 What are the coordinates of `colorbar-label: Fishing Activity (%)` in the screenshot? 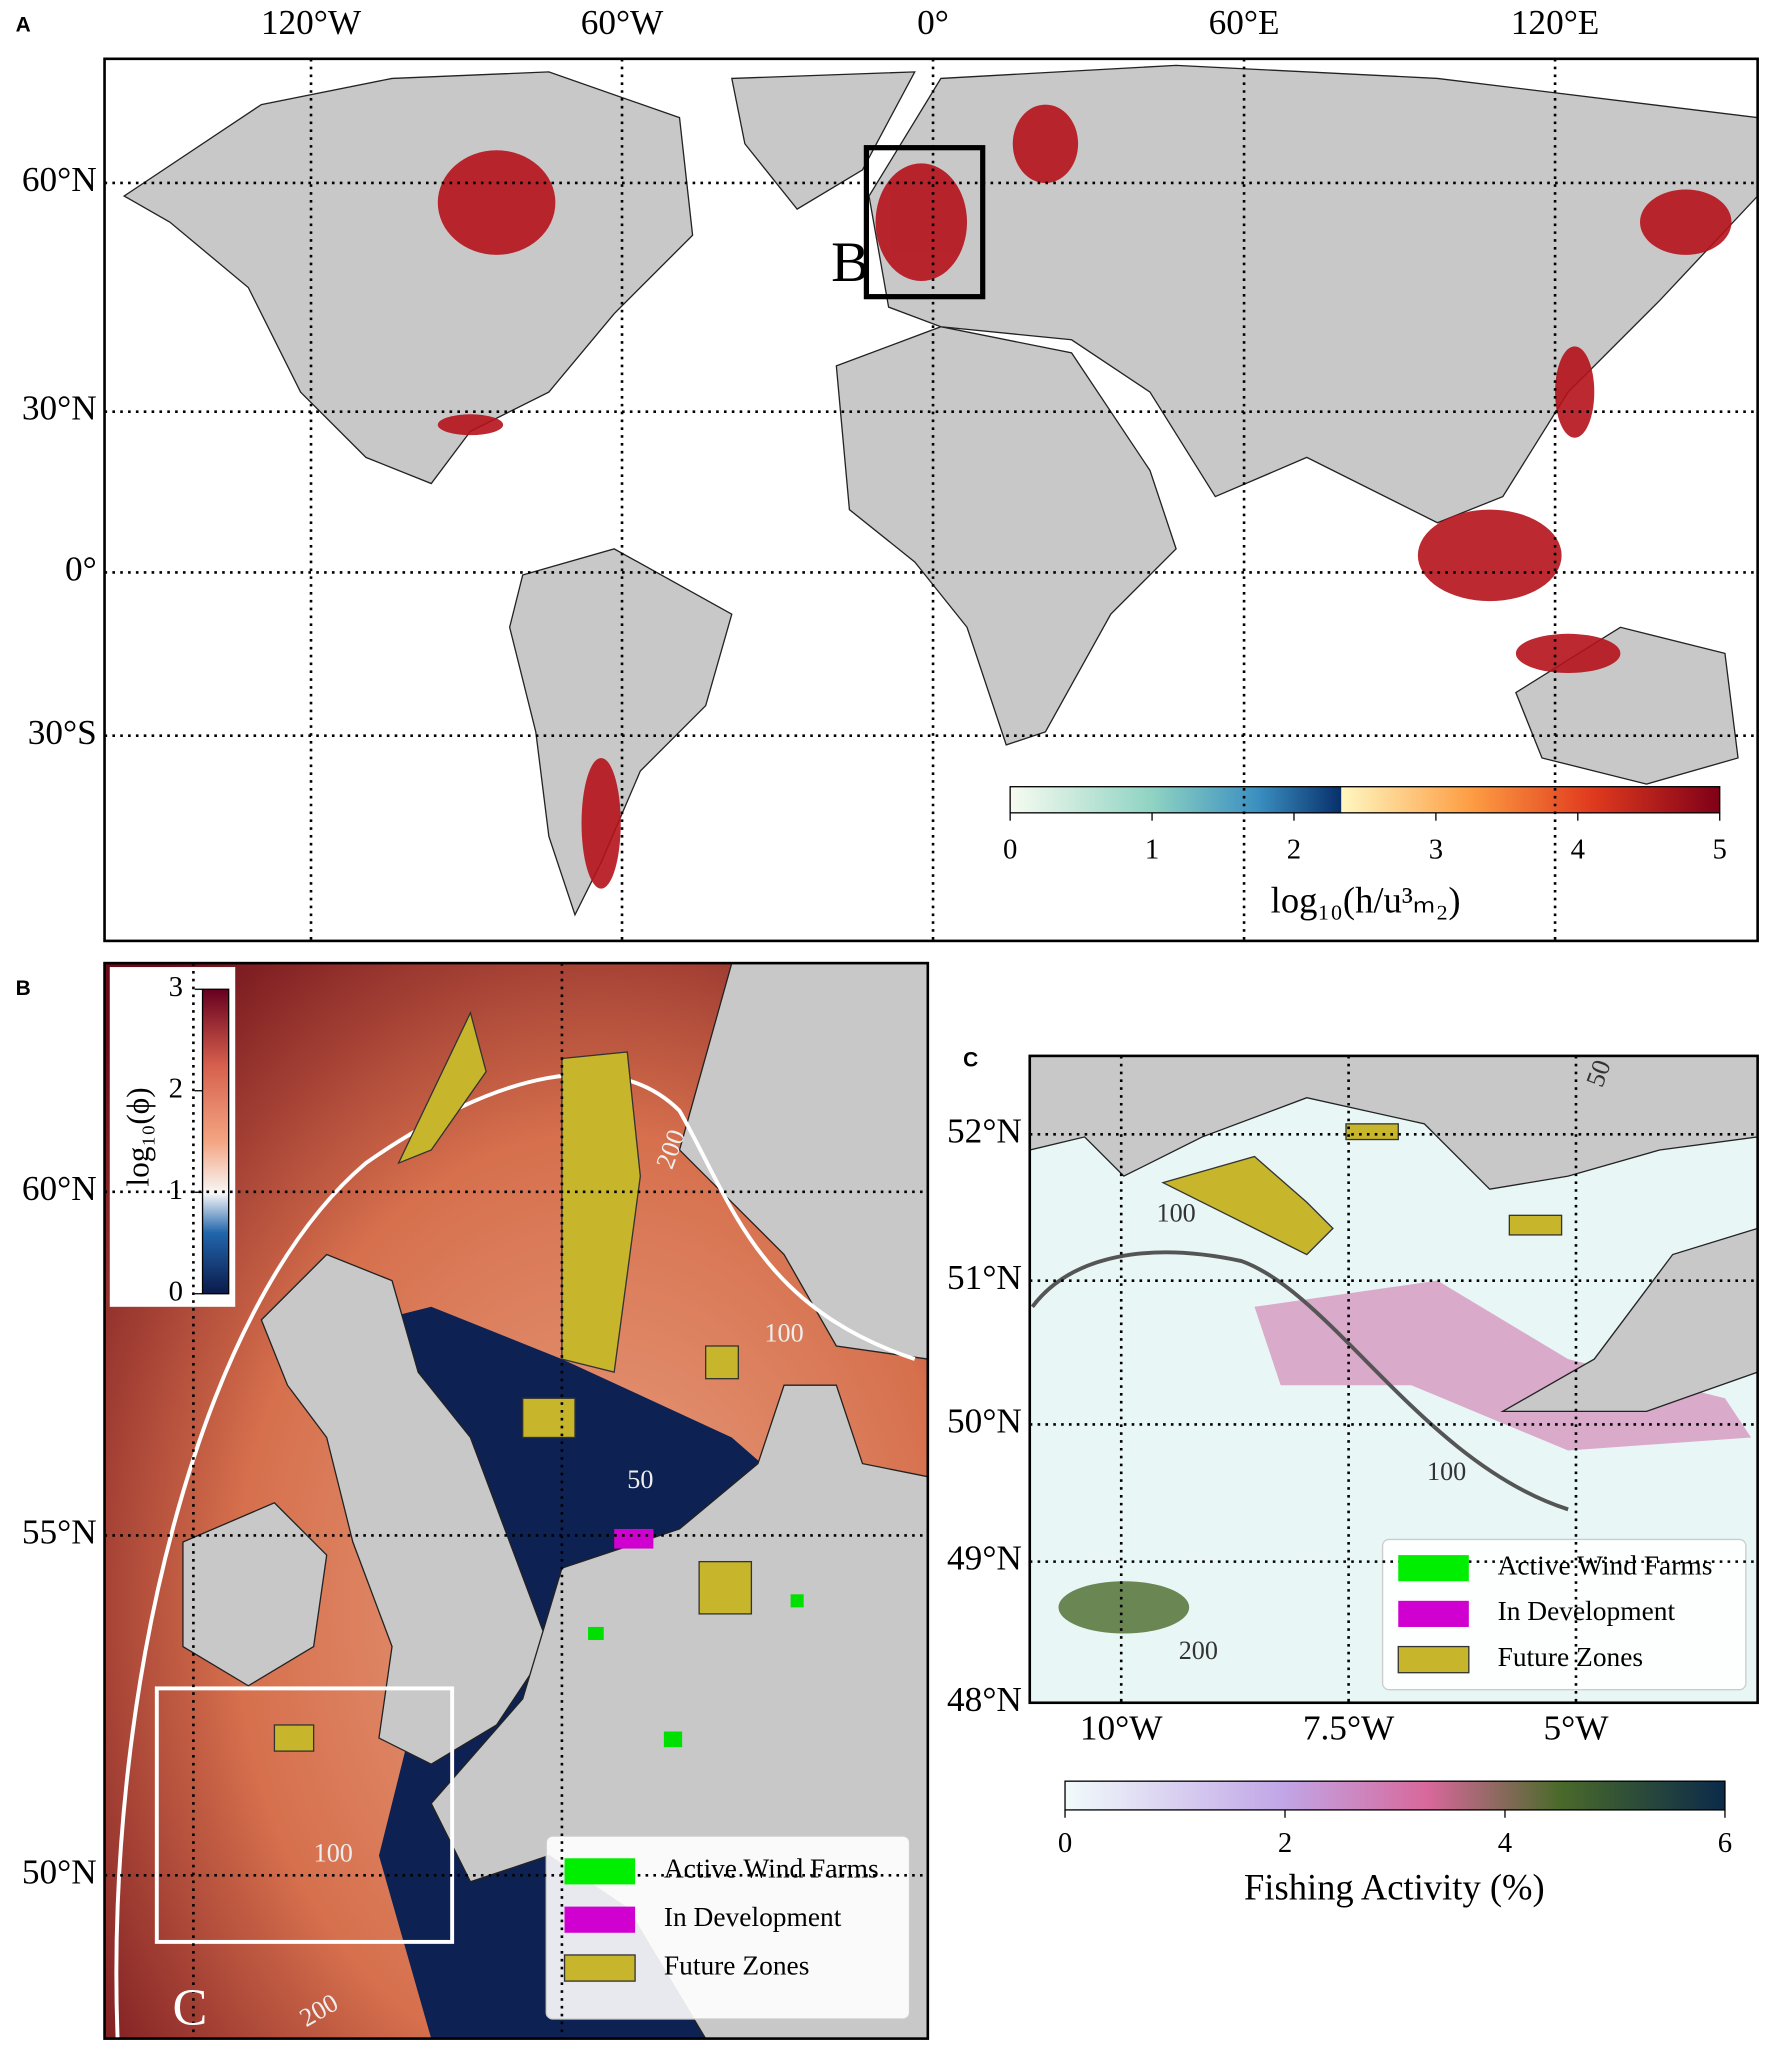 It's located at (1394, 1886).